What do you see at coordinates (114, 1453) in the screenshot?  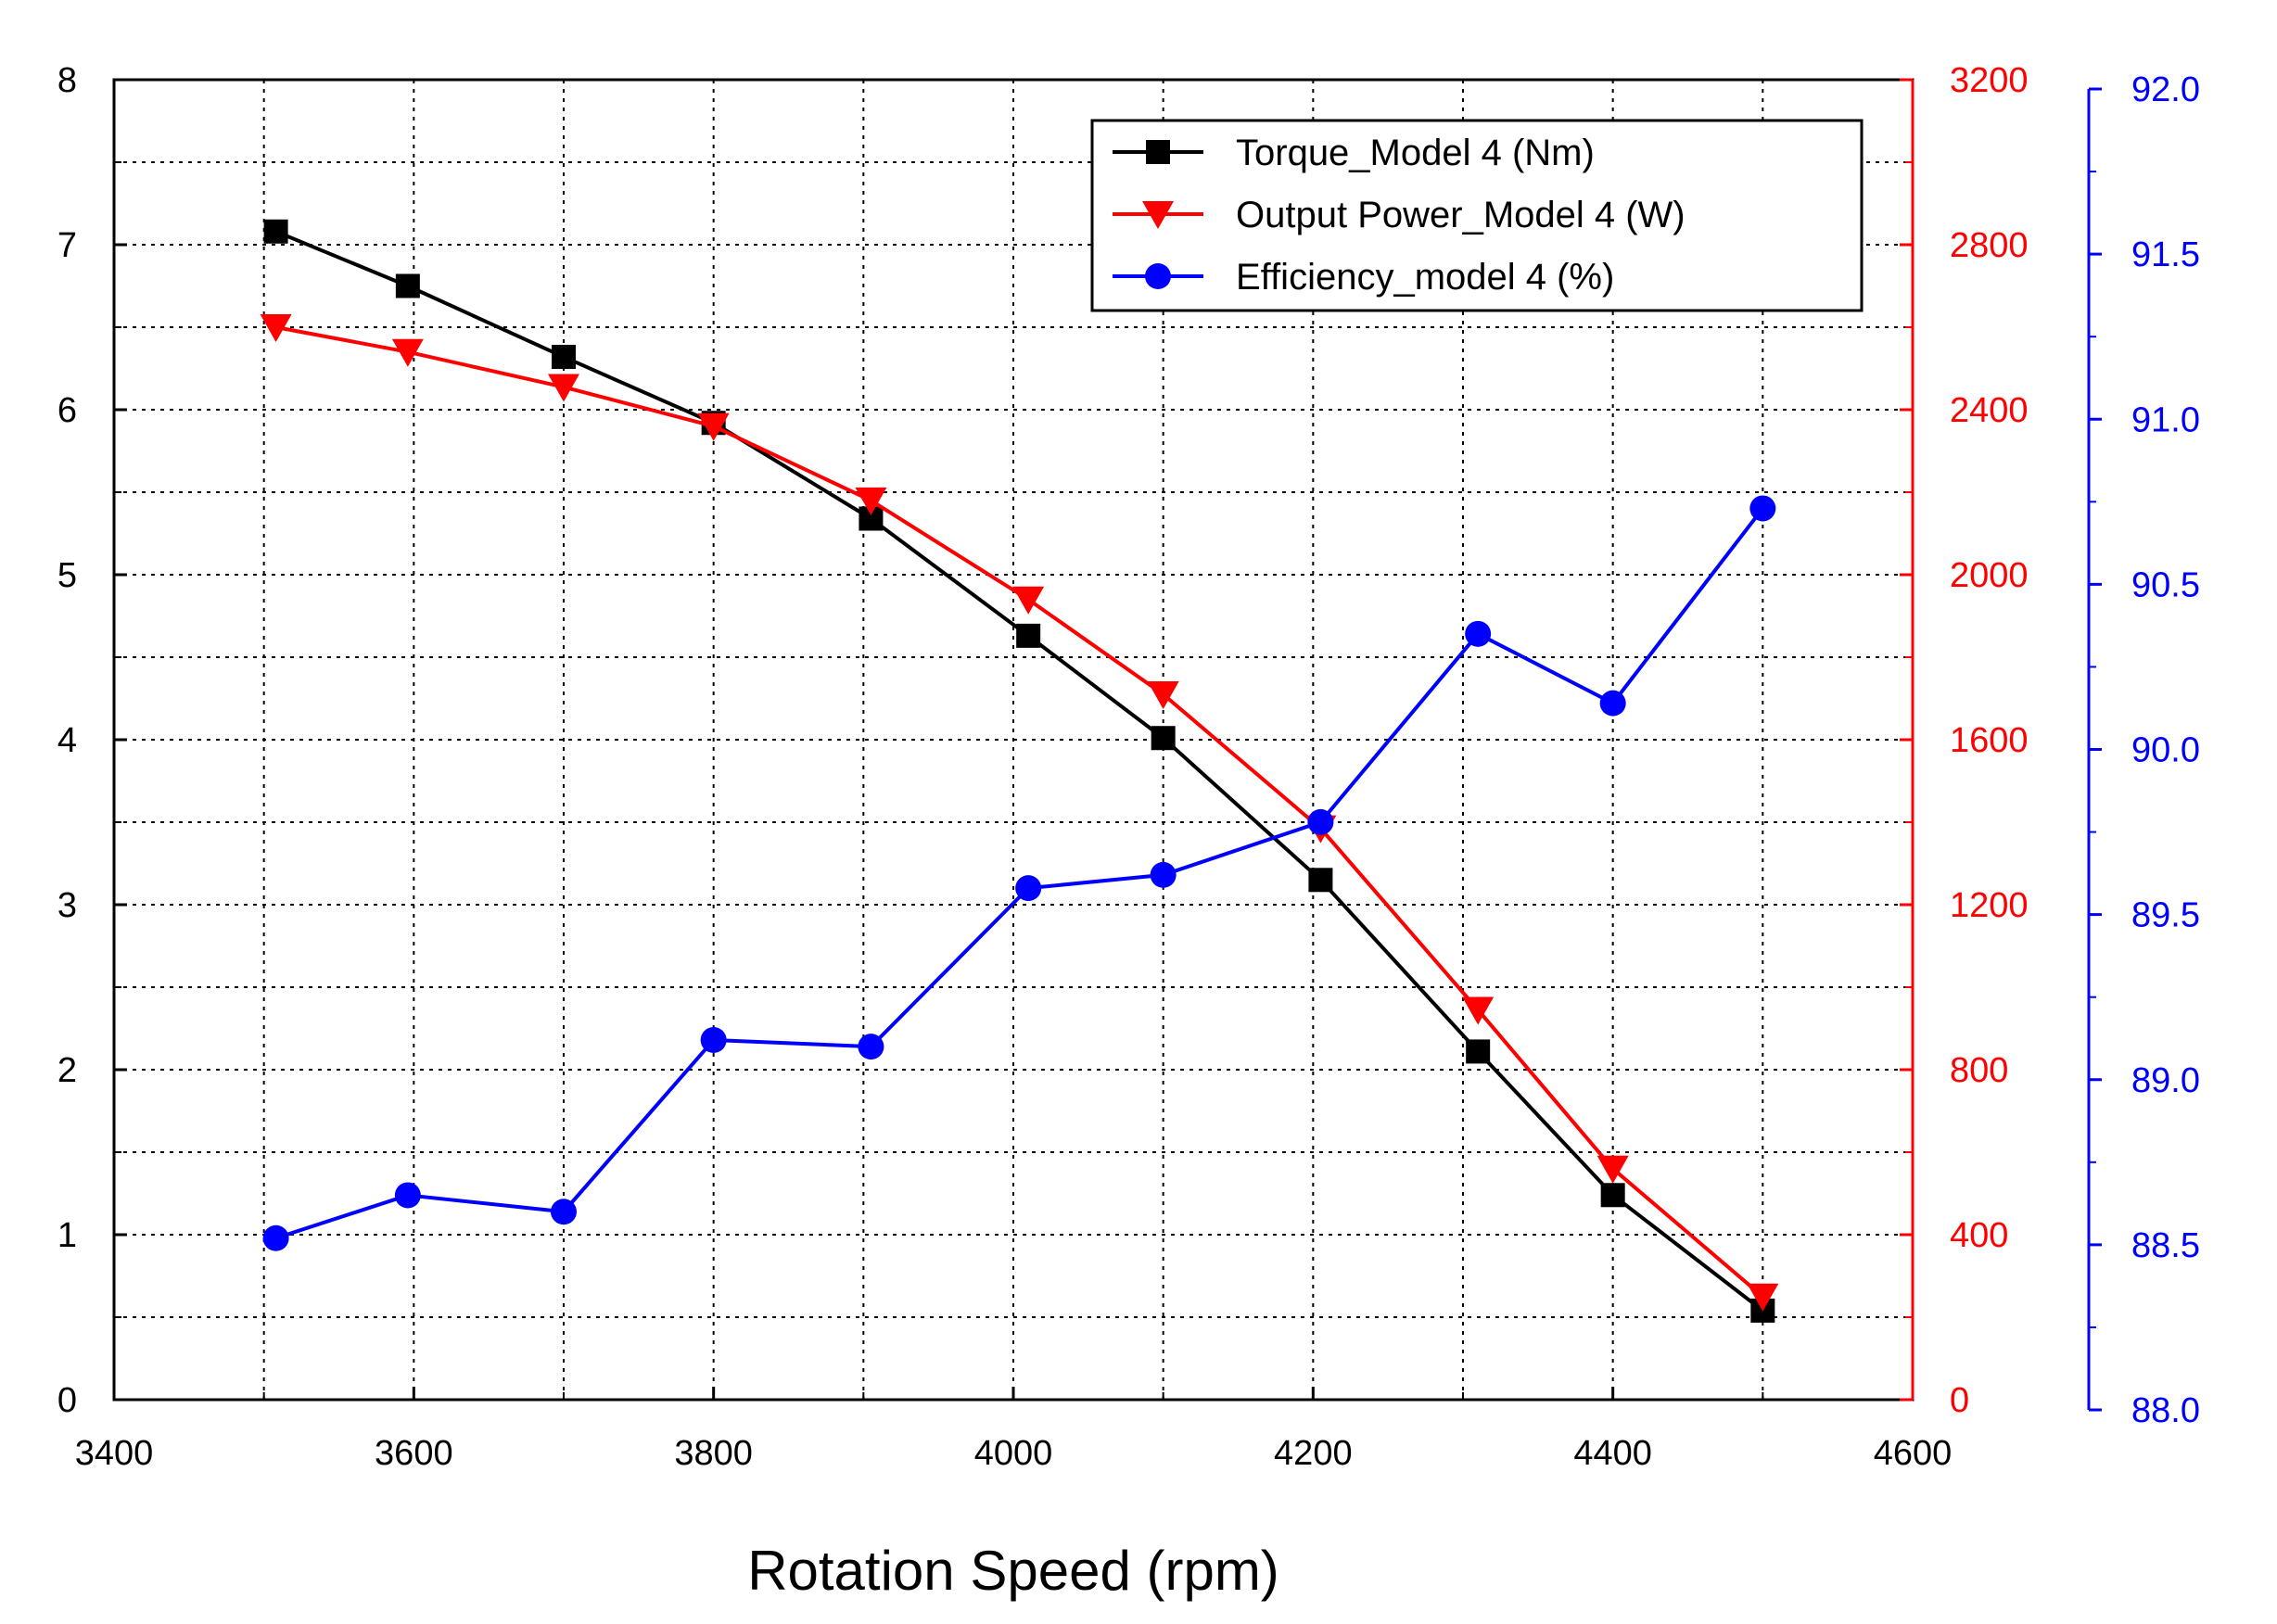 I see `x-tick-label: 3400` at bounding box center [114, 1453].